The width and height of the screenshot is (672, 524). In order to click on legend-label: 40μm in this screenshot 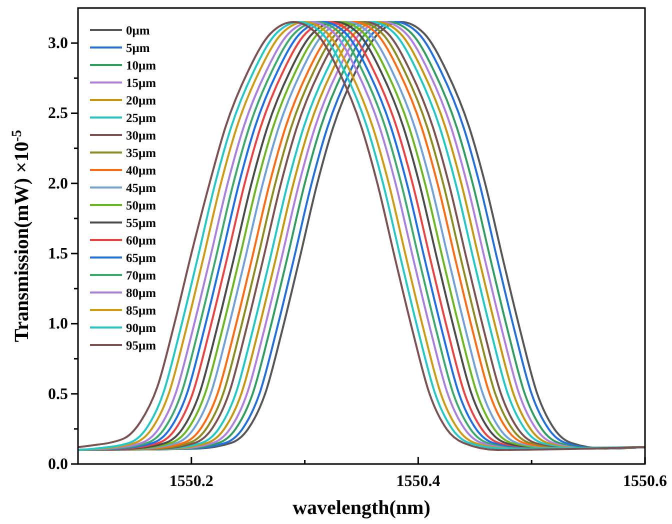, I will do `click(141, 171)`.